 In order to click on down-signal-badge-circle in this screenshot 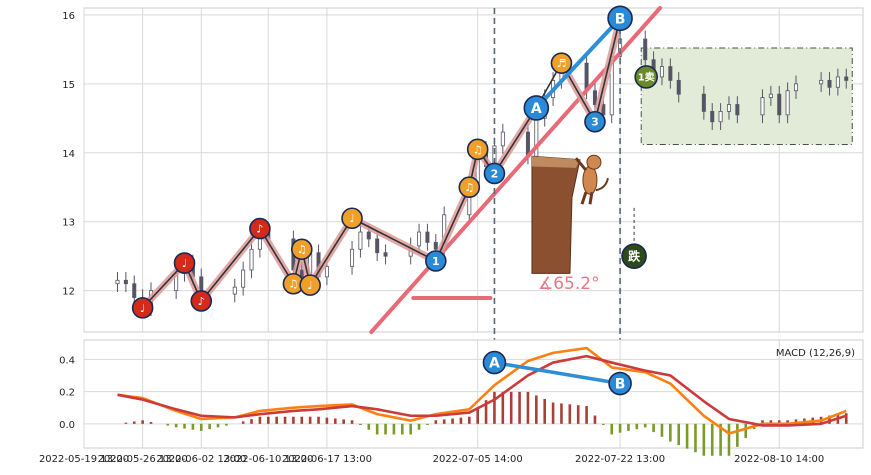, I will do `click(634, 256)`.